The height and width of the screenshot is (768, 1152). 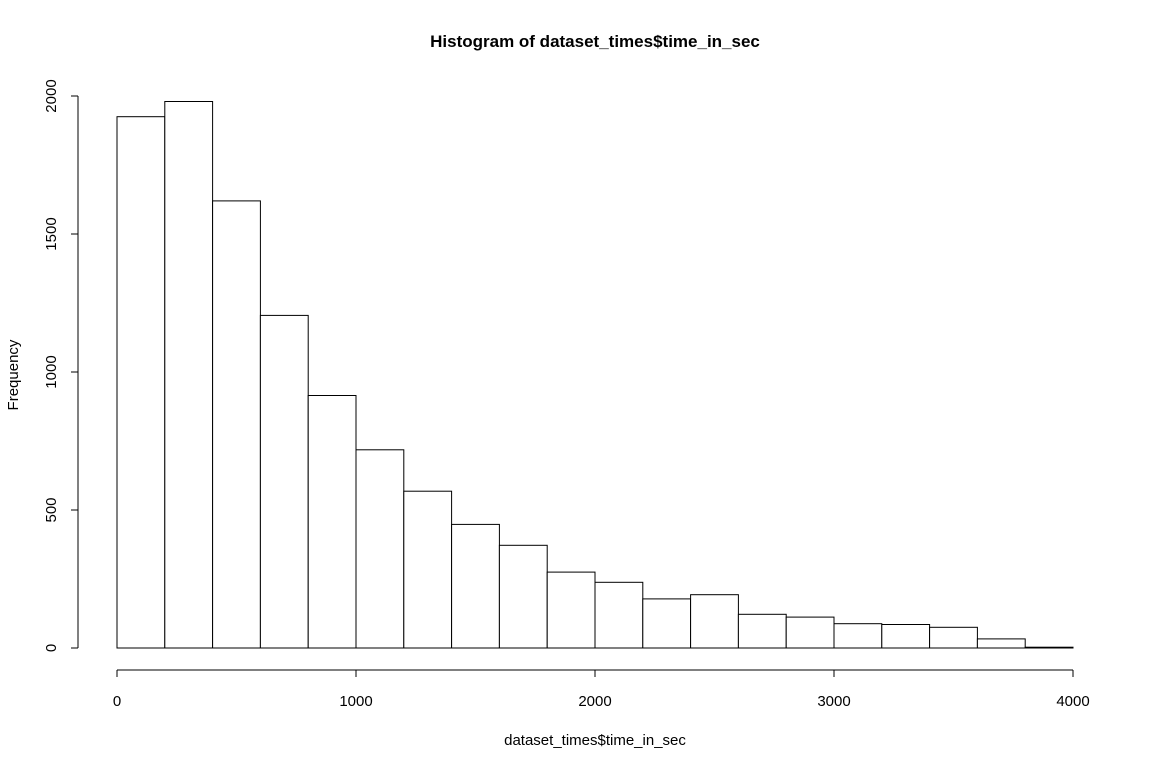 What do you see at coordinates (595, 41) in the screenshot?
I see `chart-title: Histogram of dataset_times$time_in_sec` at bounding box center [595, 41].